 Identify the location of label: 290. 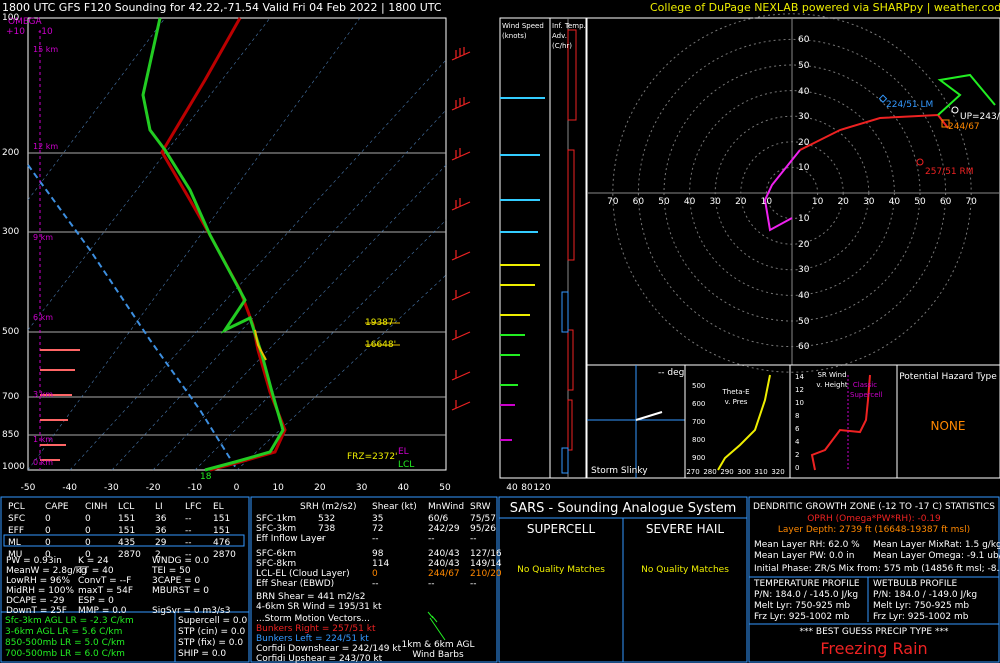
(727, 472).